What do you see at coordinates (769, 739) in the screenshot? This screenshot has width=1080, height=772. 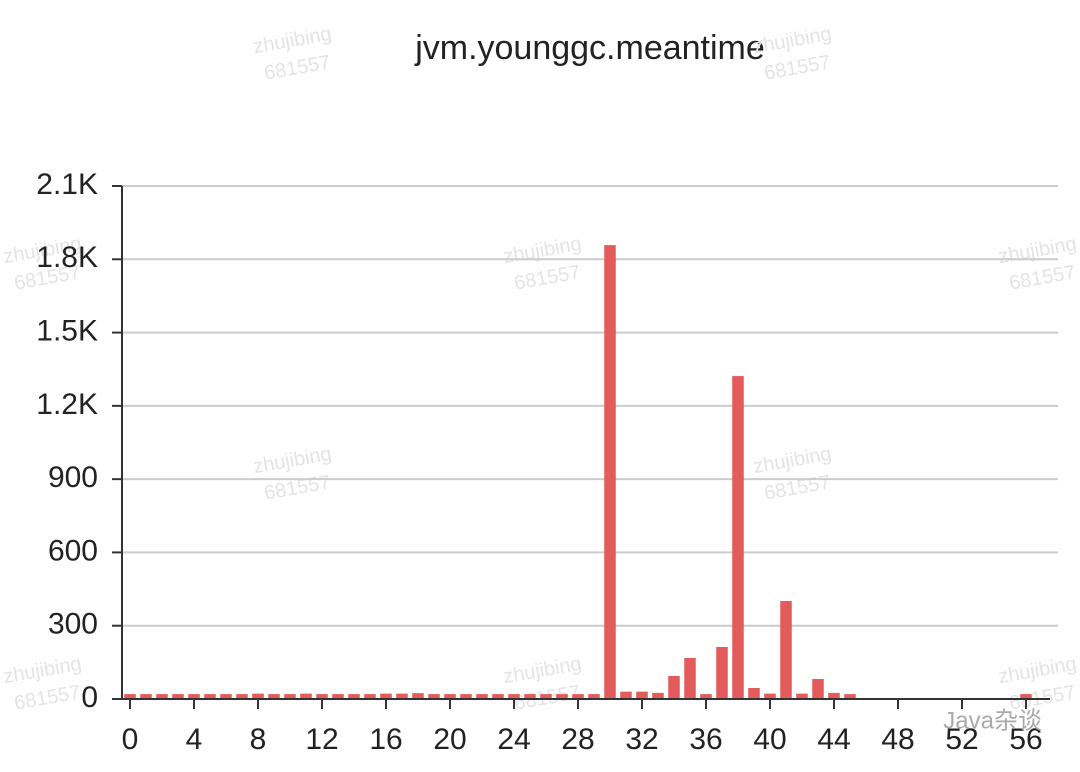 I see `x-tick-label: 40` at bounding box center [769, 739].